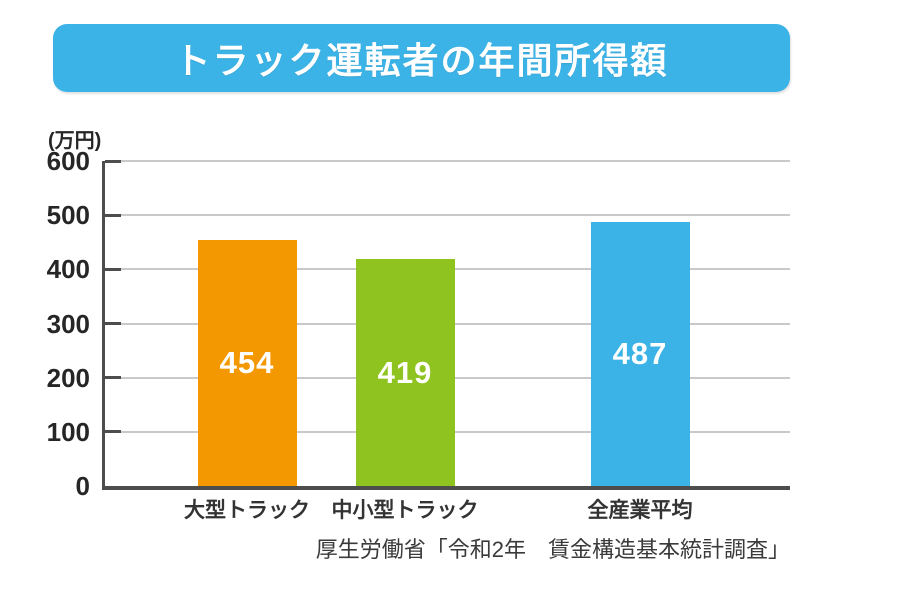 The height and width of the screenshot is (600, 900). I want to click on bar-全産業平均: 487, so click(640, 354).